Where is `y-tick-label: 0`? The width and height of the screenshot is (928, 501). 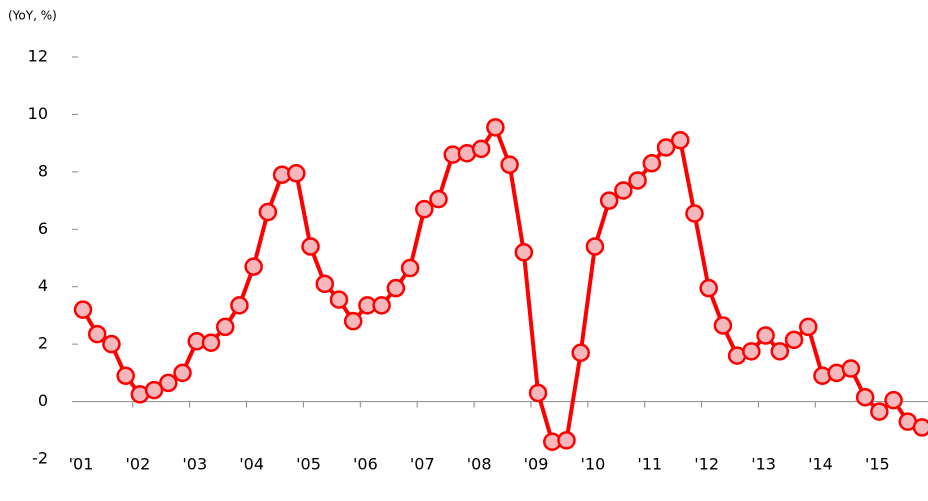 y-tick-label: 0 is located at coordinates (43, 400).